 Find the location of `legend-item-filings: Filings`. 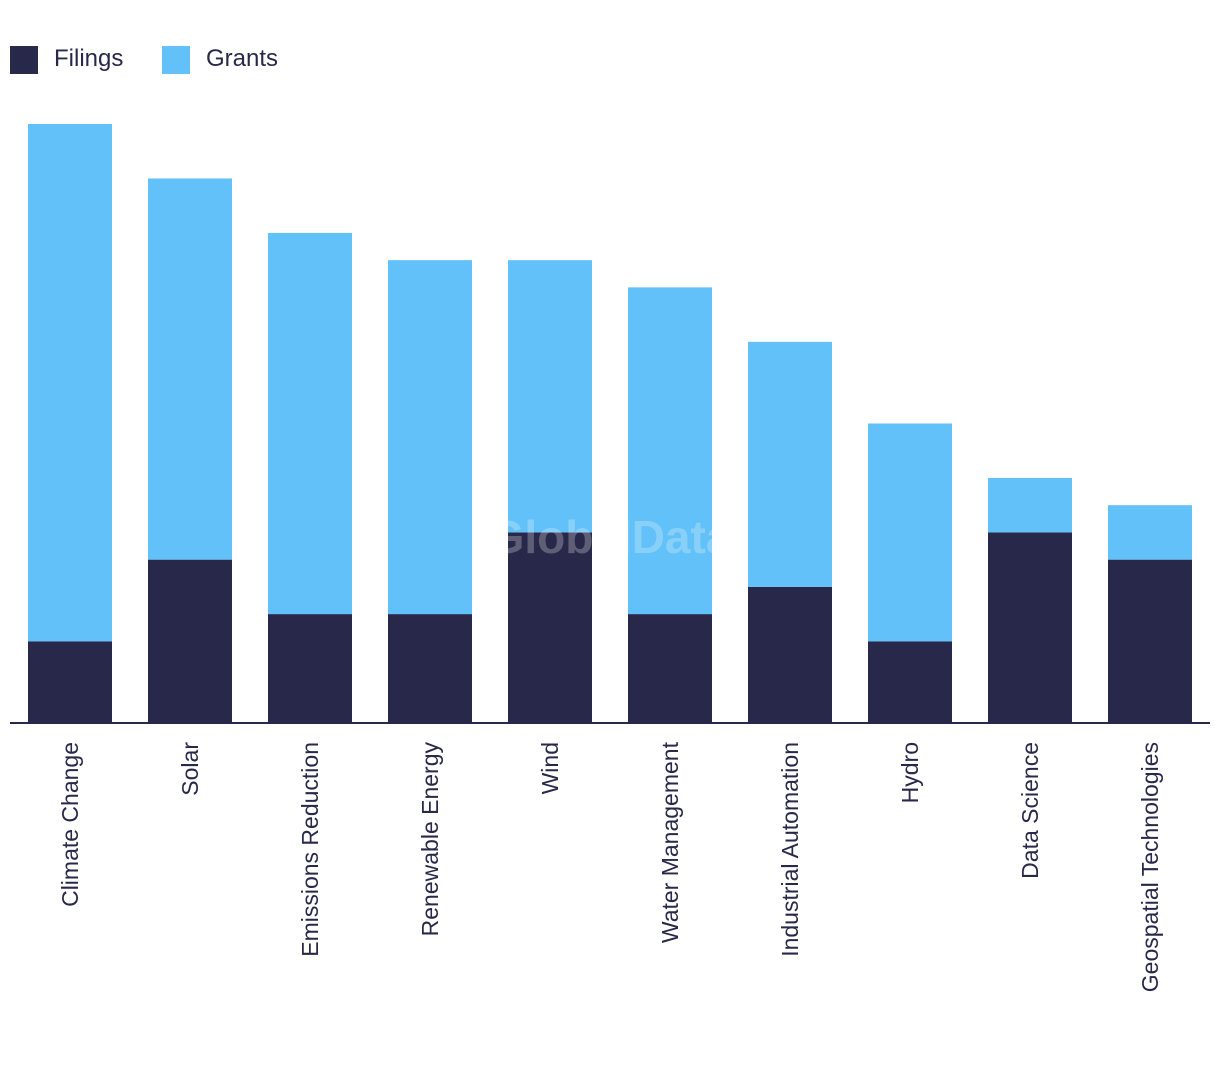

legend-item-filings: Filings is located at coordinates (66, 59).